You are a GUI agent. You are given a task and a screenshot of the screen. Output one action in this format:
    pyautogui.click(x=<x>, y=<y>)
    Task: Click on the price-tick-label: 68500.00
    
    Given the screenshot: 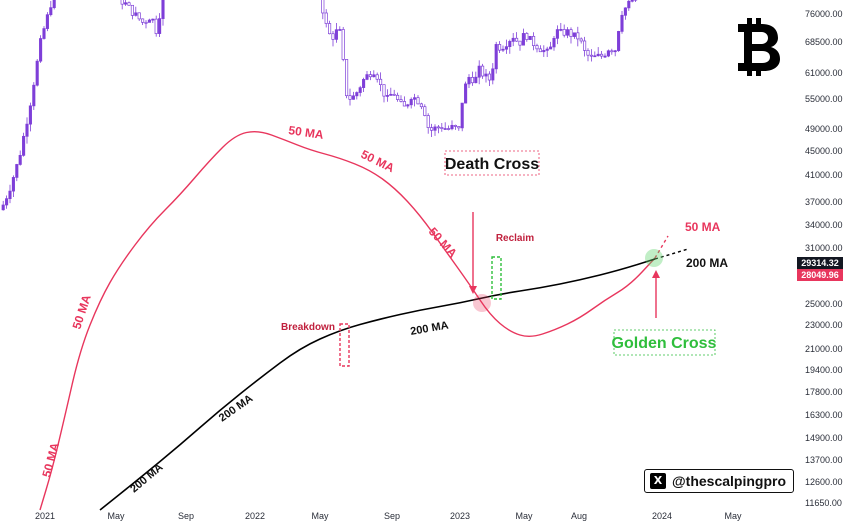 What is the action you would take?
    pyautogui.click(x=824, y=42)
    